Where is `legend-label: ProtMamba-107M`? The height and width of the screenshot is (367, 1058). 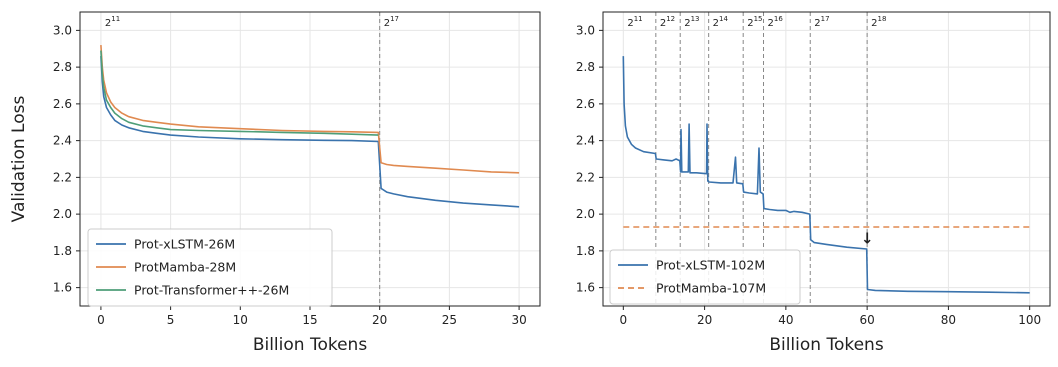
legend-label: ProtMamba-107M is located at coordinates (711, 288).